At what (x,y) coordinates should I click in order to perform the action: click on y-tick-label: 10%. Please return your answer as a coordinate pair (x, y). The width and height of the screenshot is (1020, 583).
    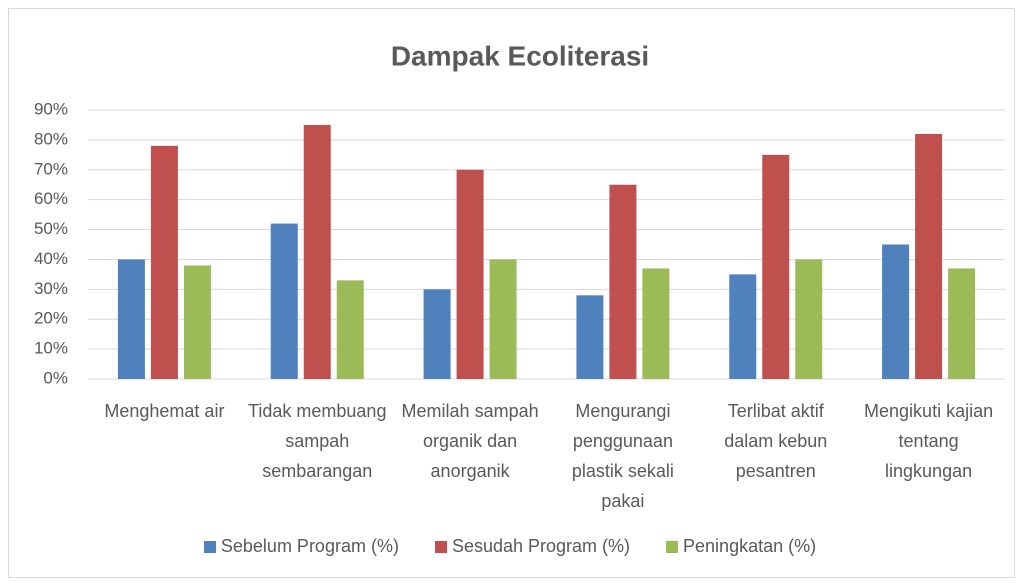
    Looking at the image, I should click on (51, 348).